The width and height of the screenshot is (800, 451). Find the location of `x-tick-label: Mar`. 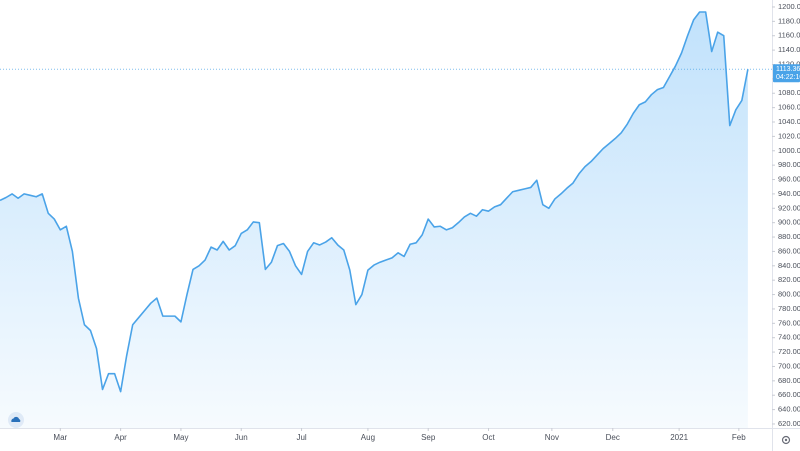

x-tick-label: Mar is located at coordinates (60, 437).